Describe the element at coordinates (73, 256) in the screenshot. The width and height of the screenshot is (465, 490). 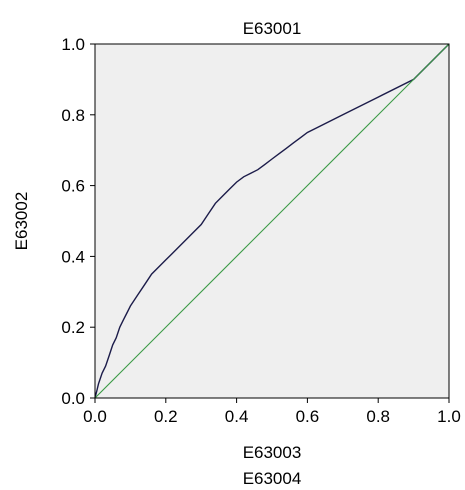
I see `y-tick-label: 0.4` at that location.